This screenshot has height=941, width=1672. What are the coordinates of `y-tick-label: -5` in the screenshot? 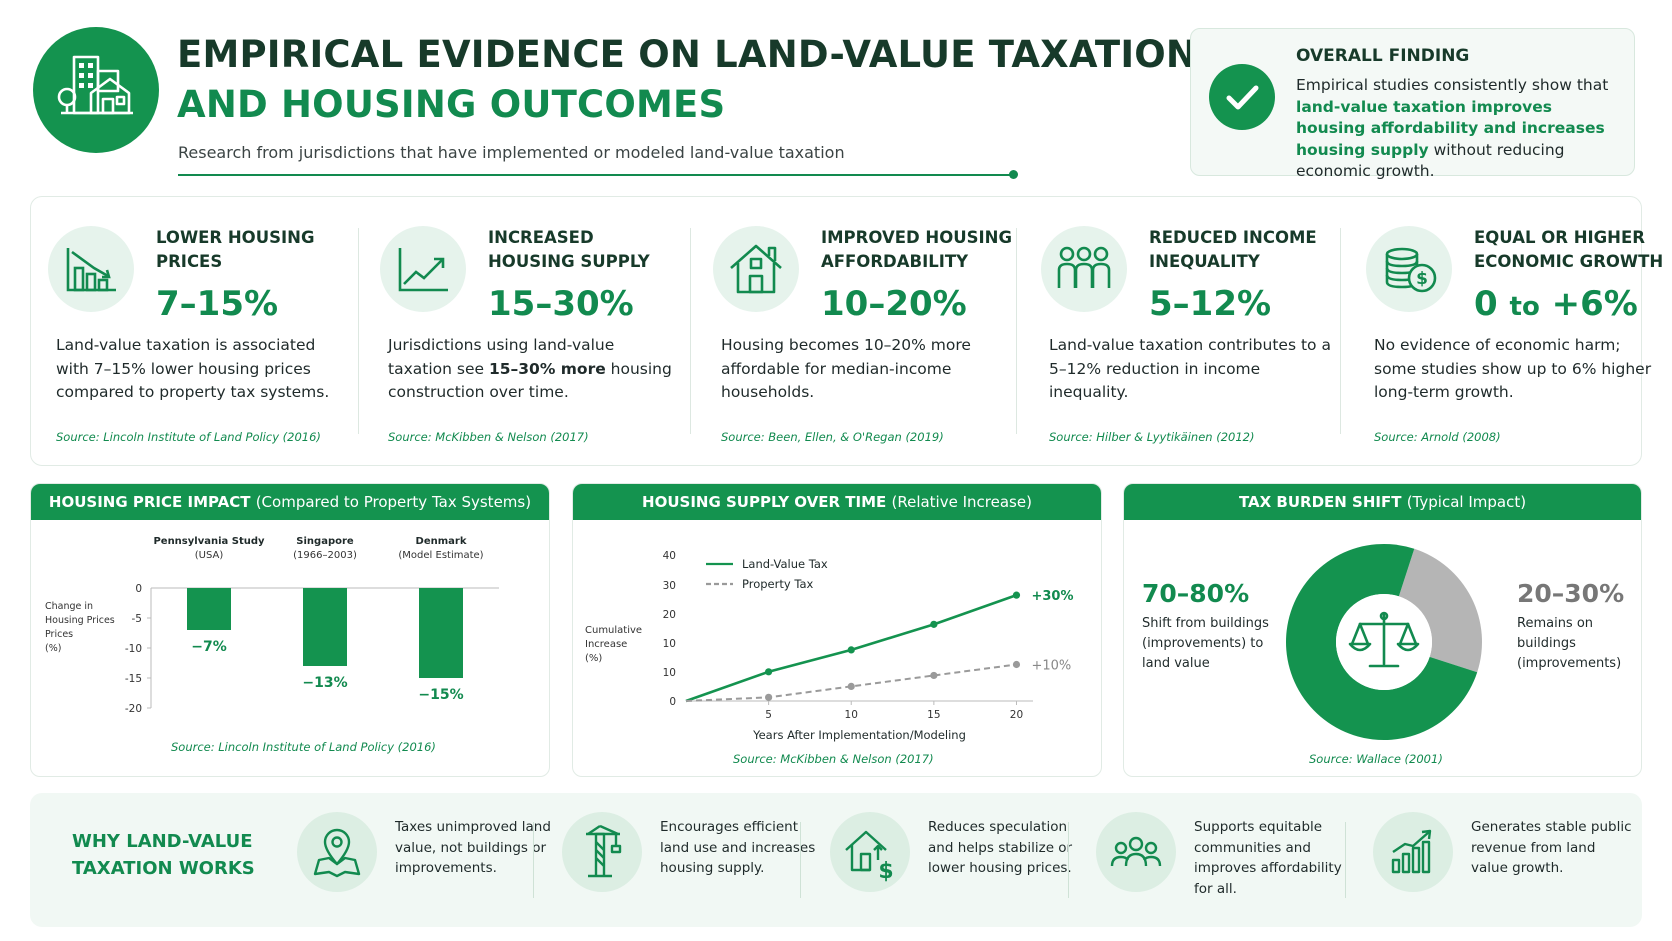 It's located at (137, 619).